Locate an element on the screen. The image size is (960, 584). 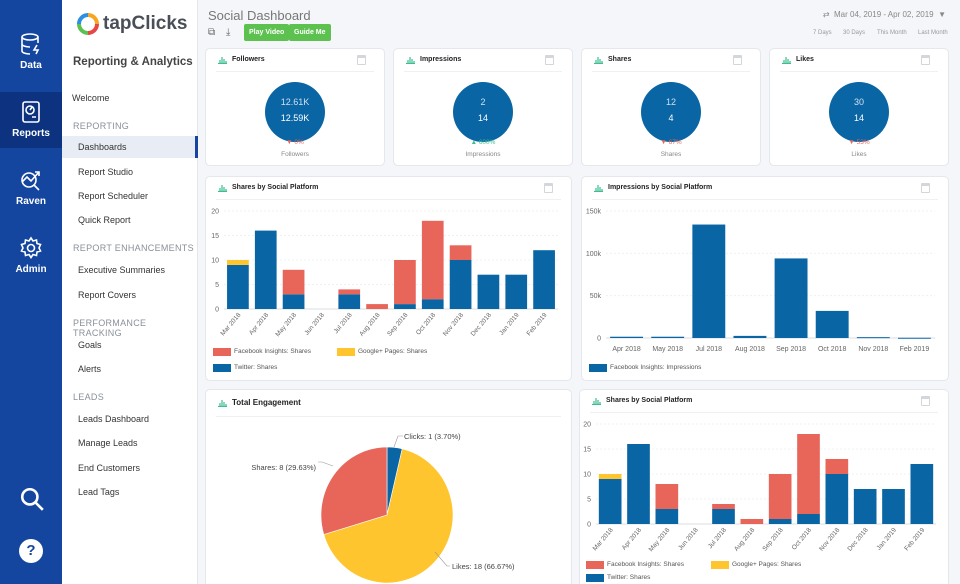
rail-item-raven: Raven is located at coordinates (31, 188).